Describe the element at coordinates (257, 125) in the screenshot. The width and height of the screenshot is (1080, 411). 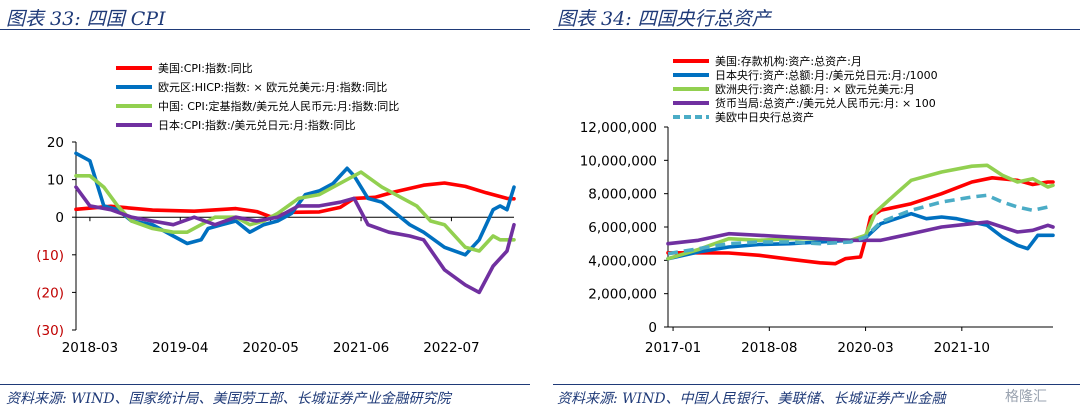
I see `legend-label-jp: 日本:CPI:指数:/美元兑日元:月:指数:同比` at that location.